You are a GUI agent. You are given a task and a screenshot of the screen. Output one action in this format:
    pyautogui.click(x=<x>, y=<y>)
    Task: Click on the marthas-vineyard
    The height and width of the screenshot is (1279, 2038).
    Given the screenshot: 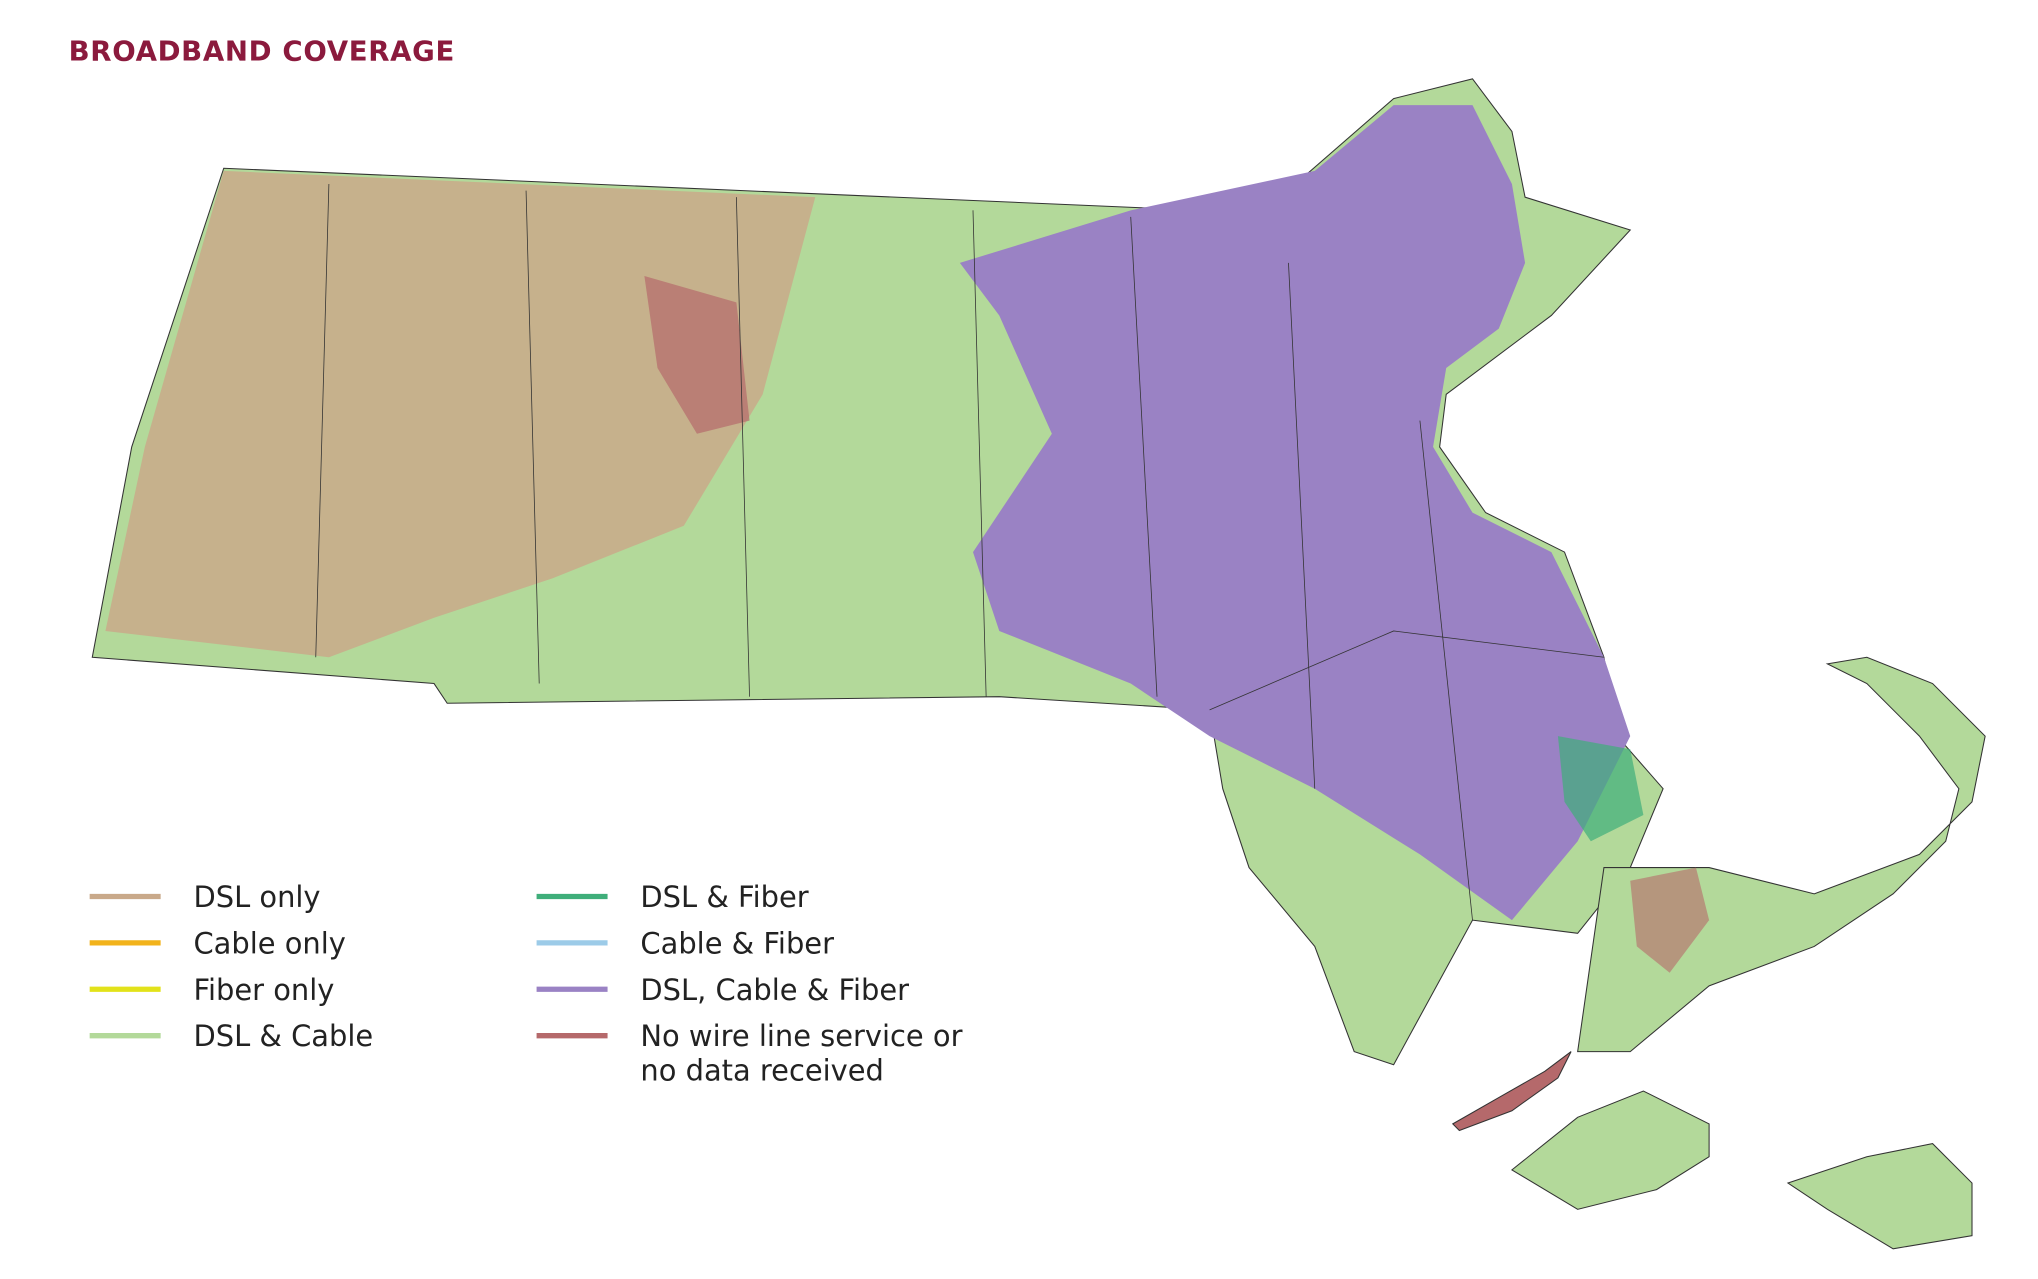 What is the action you would take?
    pyautogui.click(x=1610, y=1150)
    